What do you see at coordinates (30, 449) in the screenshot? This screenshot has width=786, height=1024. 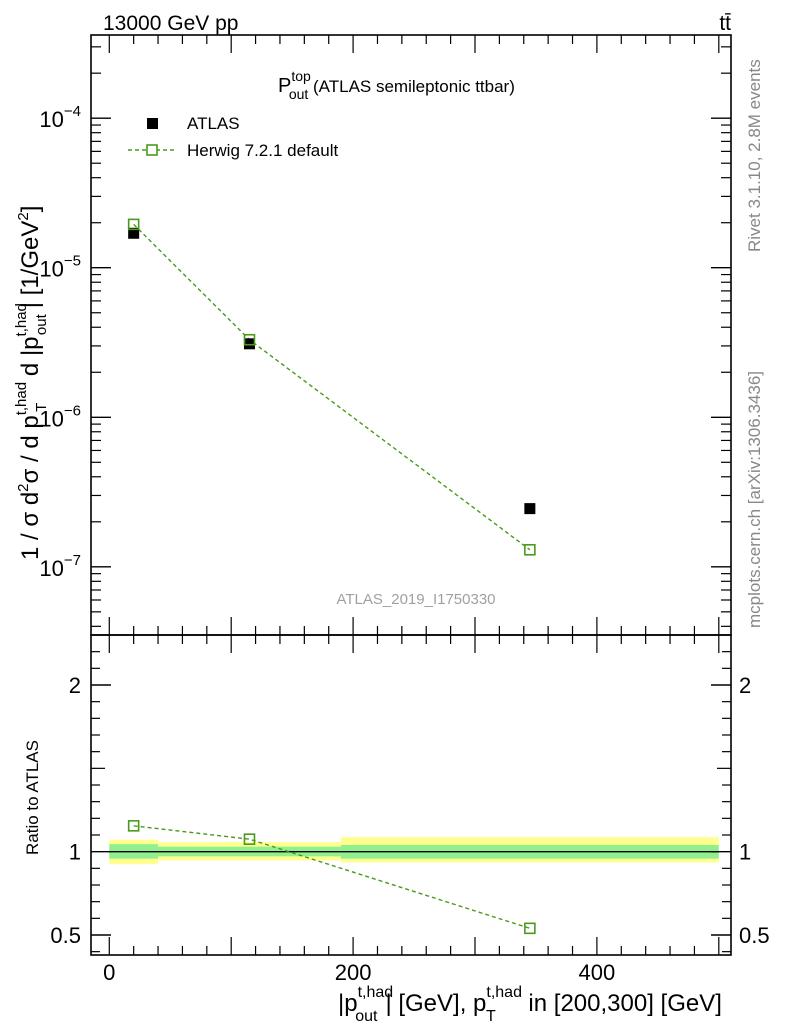 I see `ylabel-b: σ / d p` at bounding box center [30, 449].